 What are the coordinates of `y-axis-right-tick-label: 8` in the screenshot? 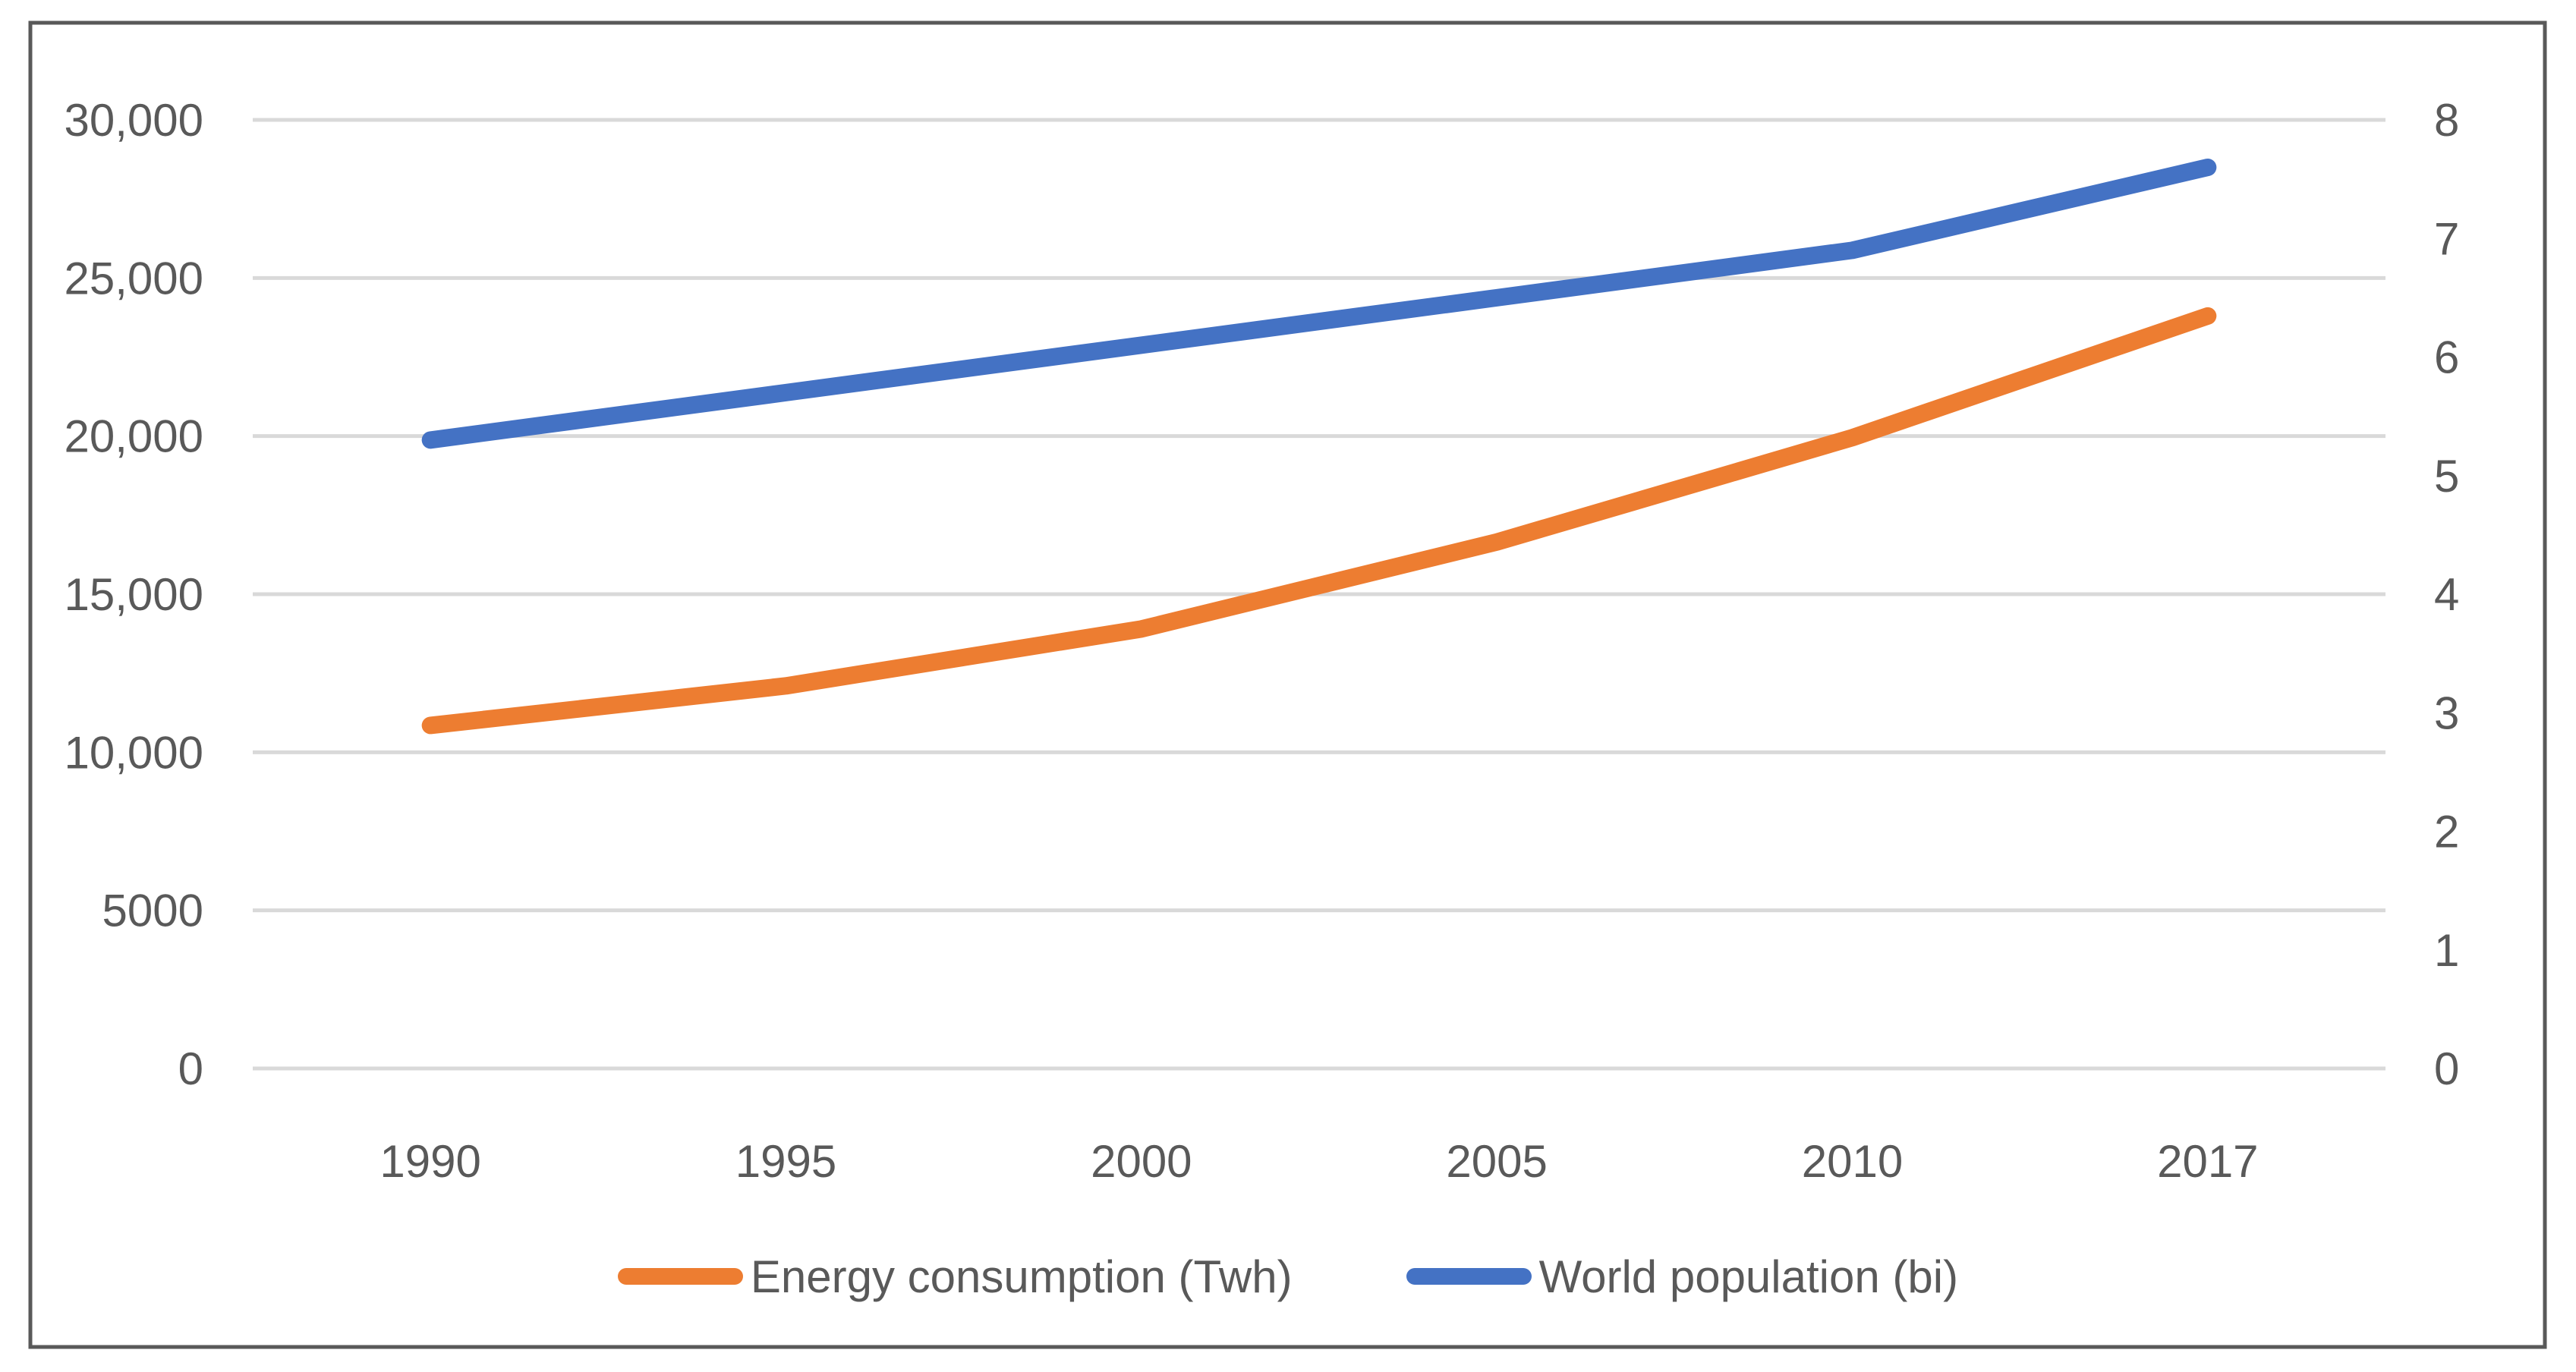 It's located at (2446, 120).